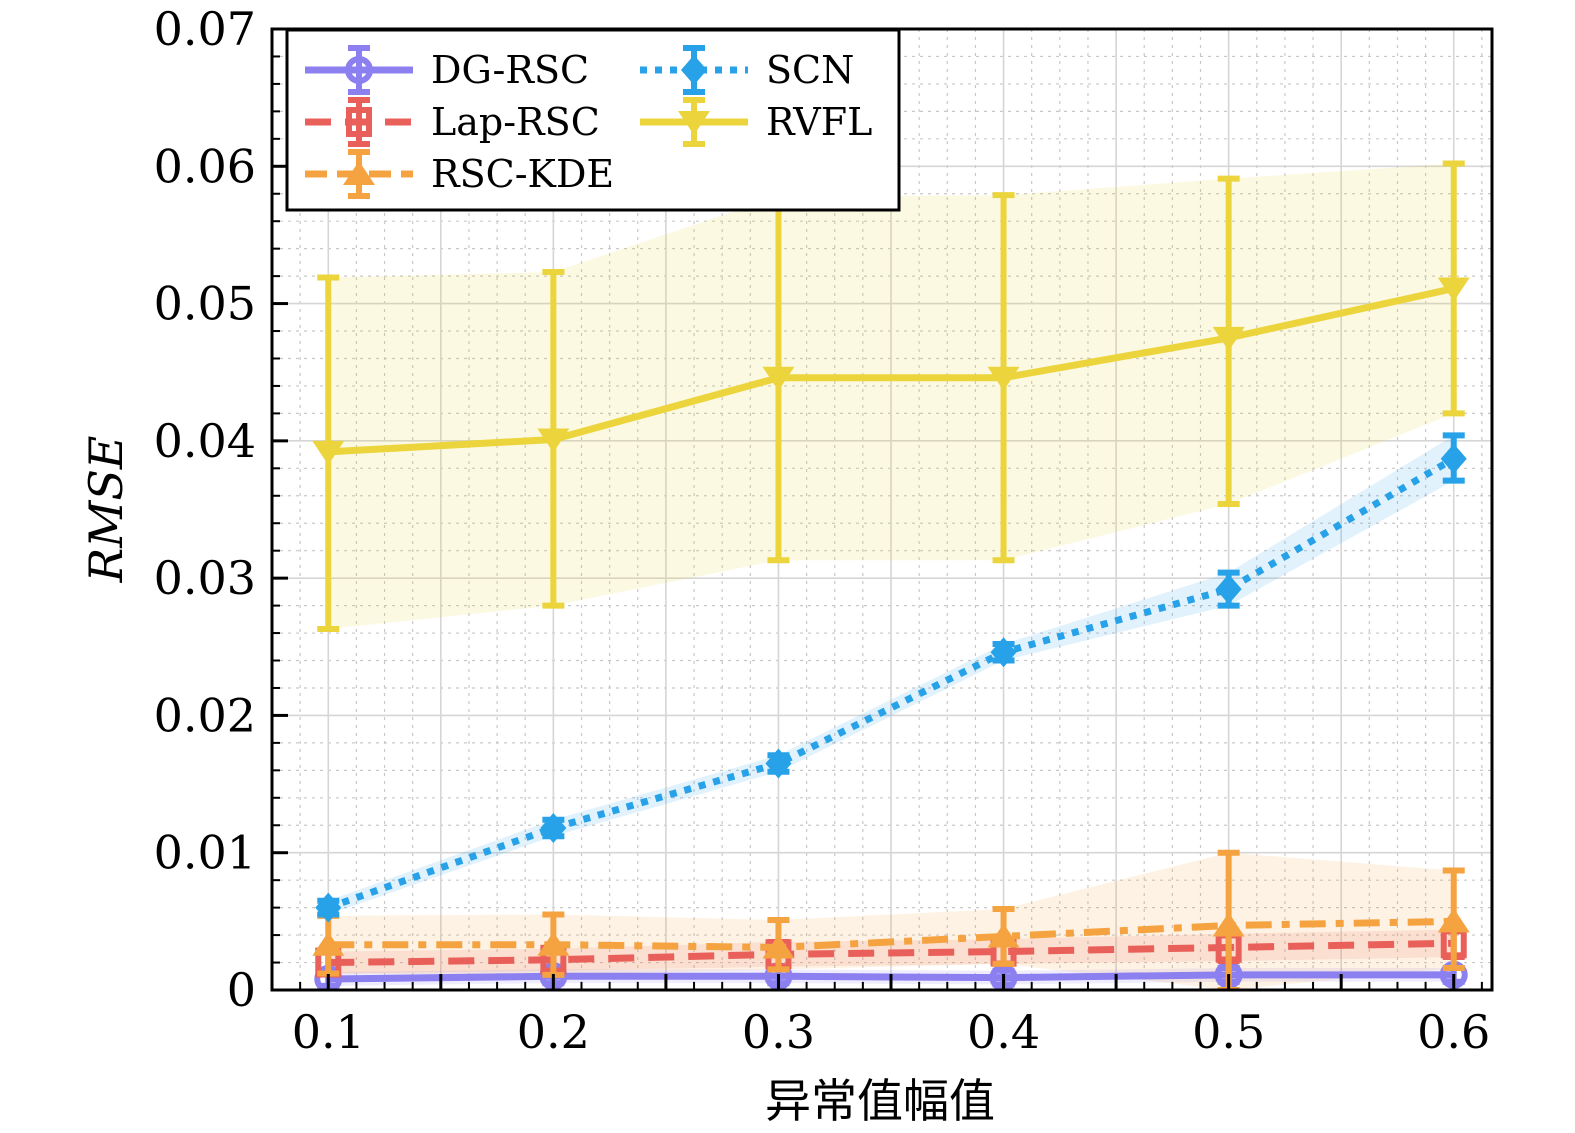 The image size is (1575, 1133). Describe the element at coordinates (205, 29) in the screenshot. I see `y-tick-label: 0.07` at that location.